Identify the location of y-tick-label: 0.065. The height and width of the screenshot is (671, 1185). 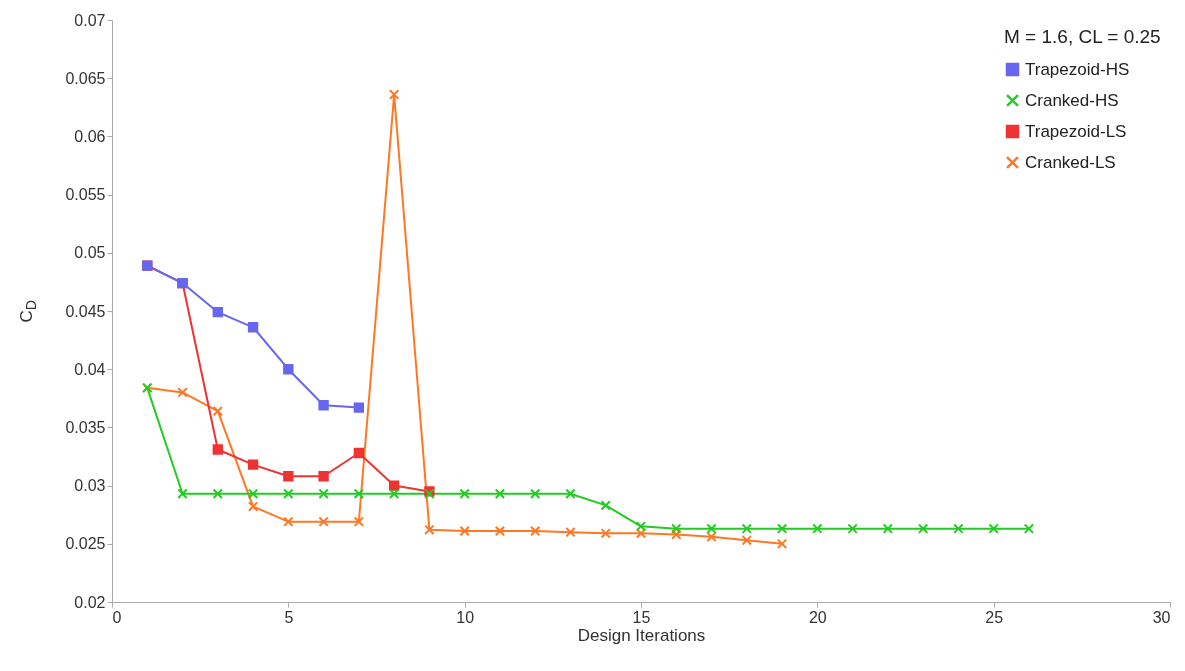
(85, 78).